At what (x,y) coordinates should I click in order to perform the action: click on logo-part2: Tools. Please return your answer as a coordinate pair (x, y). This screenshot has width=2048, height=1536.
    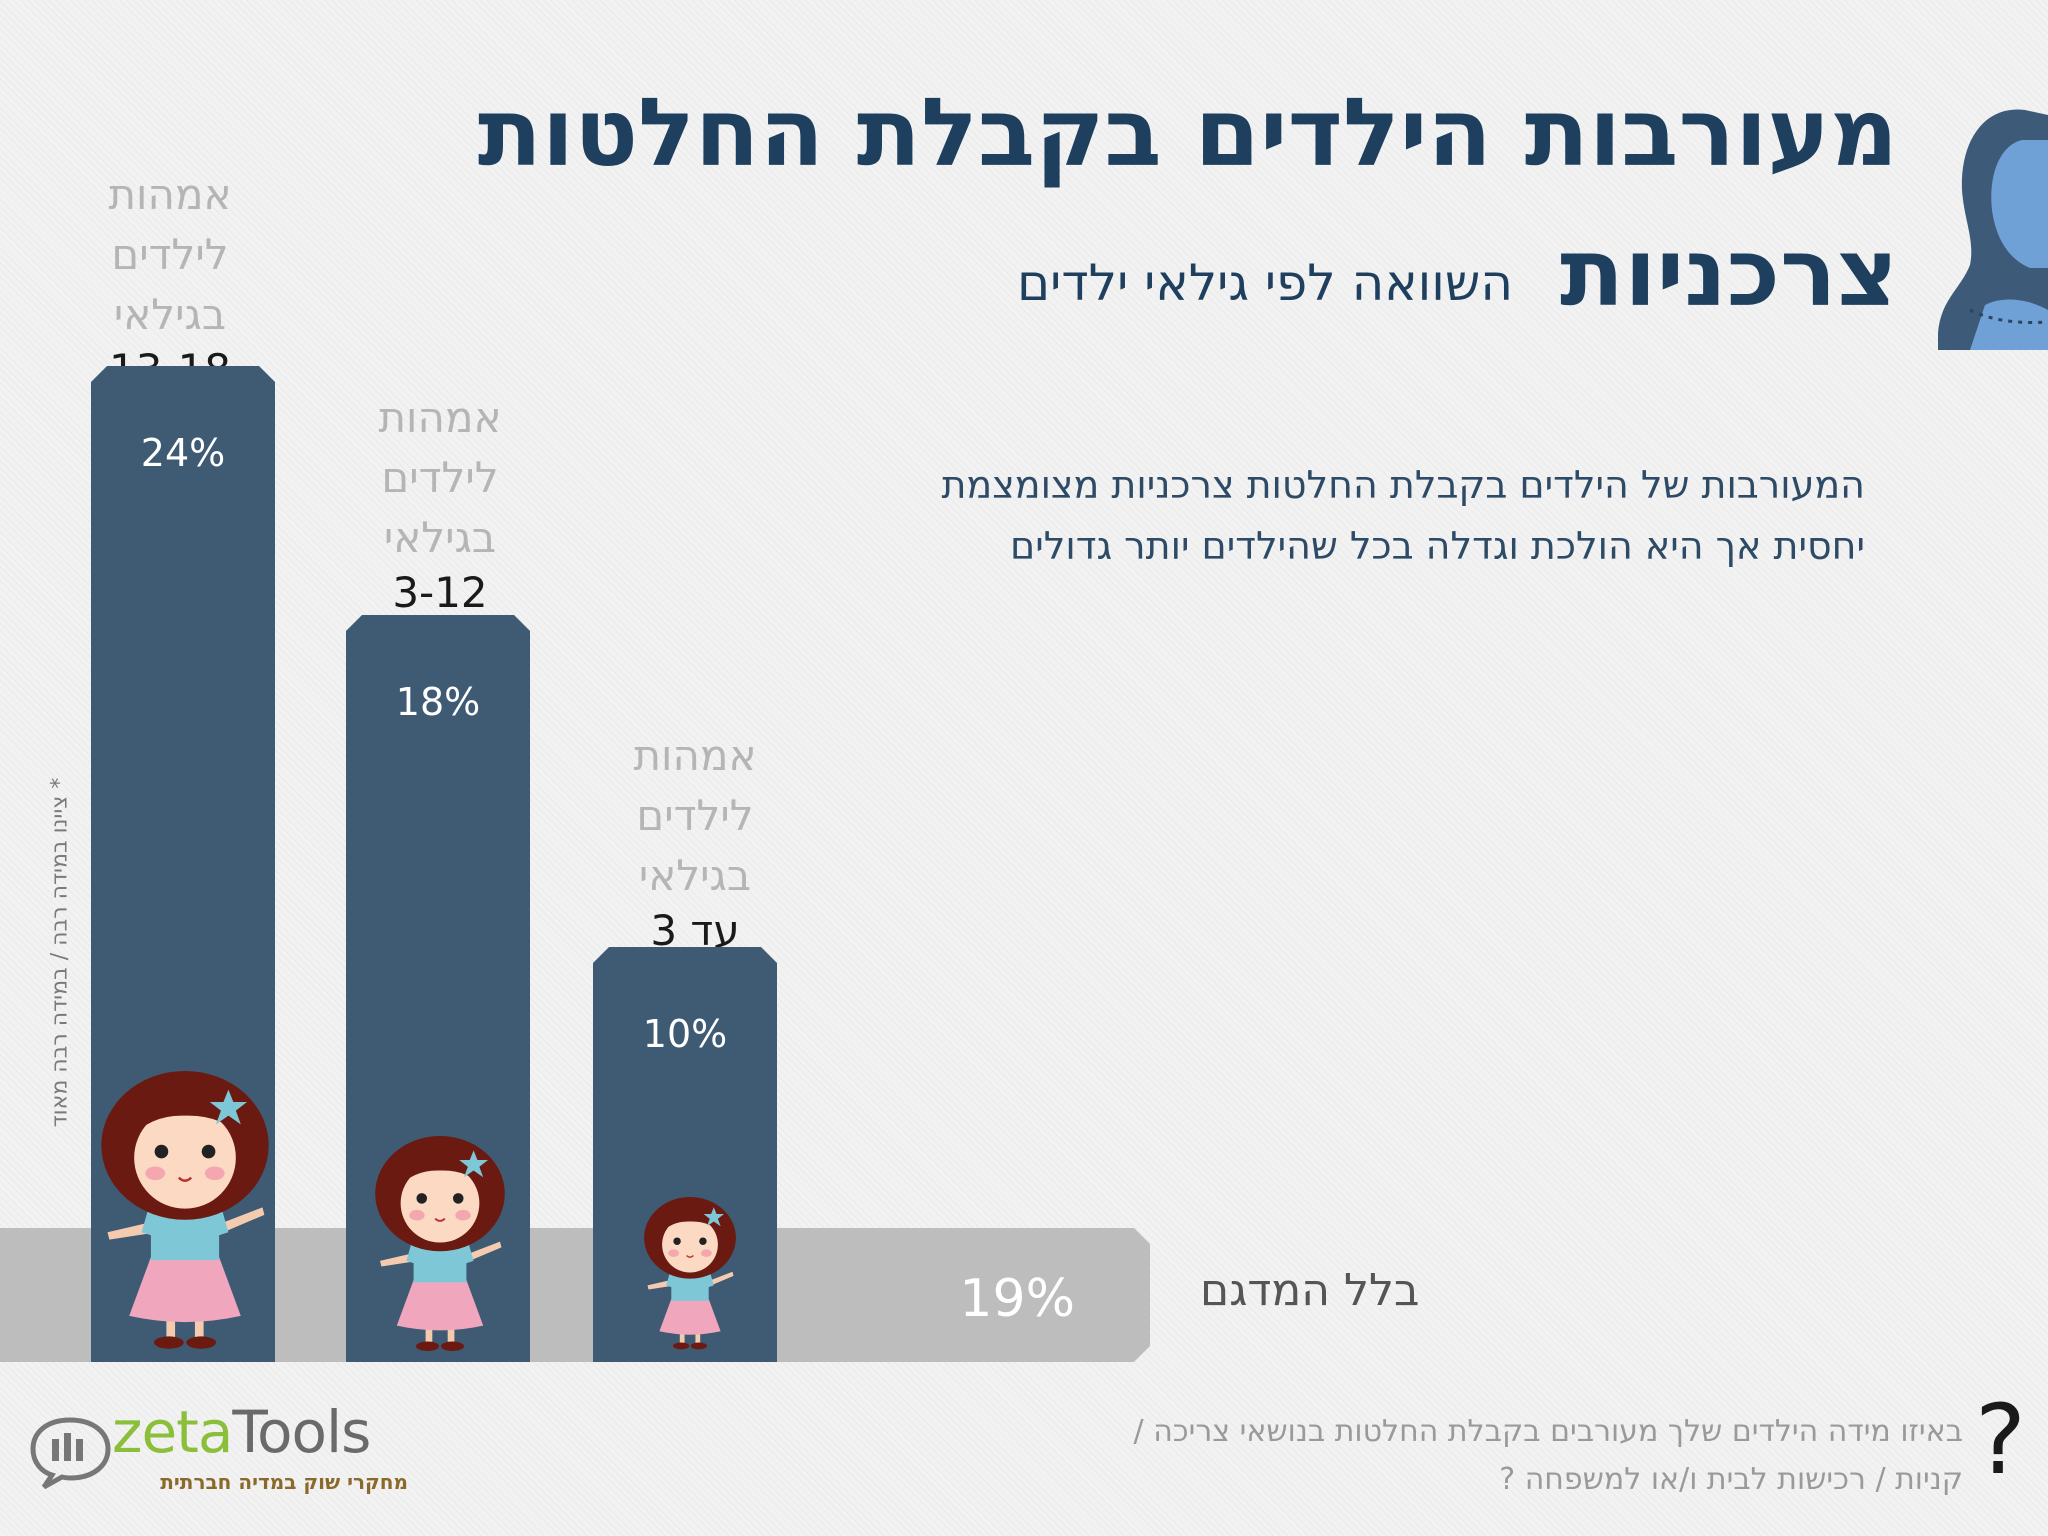
    Looking at the image, I should click on (301, 1432).